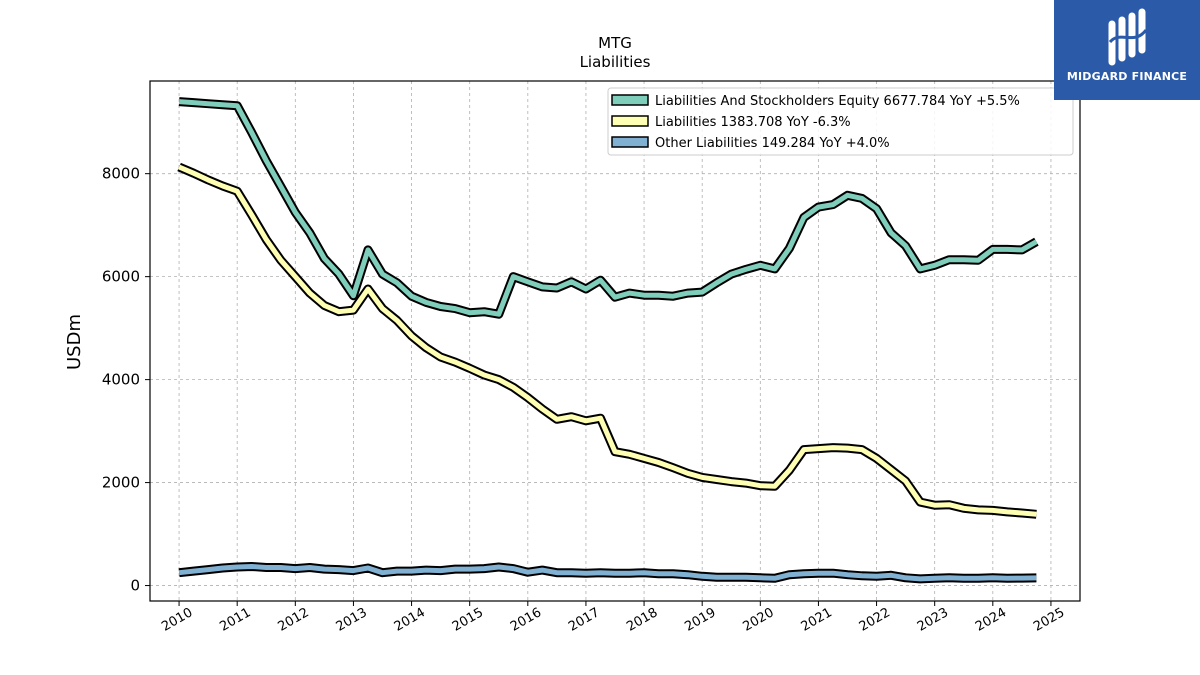  Describe the element at coordinates (410, 620) in the screenshot. I see `x-tick-label: 2014` at that location.